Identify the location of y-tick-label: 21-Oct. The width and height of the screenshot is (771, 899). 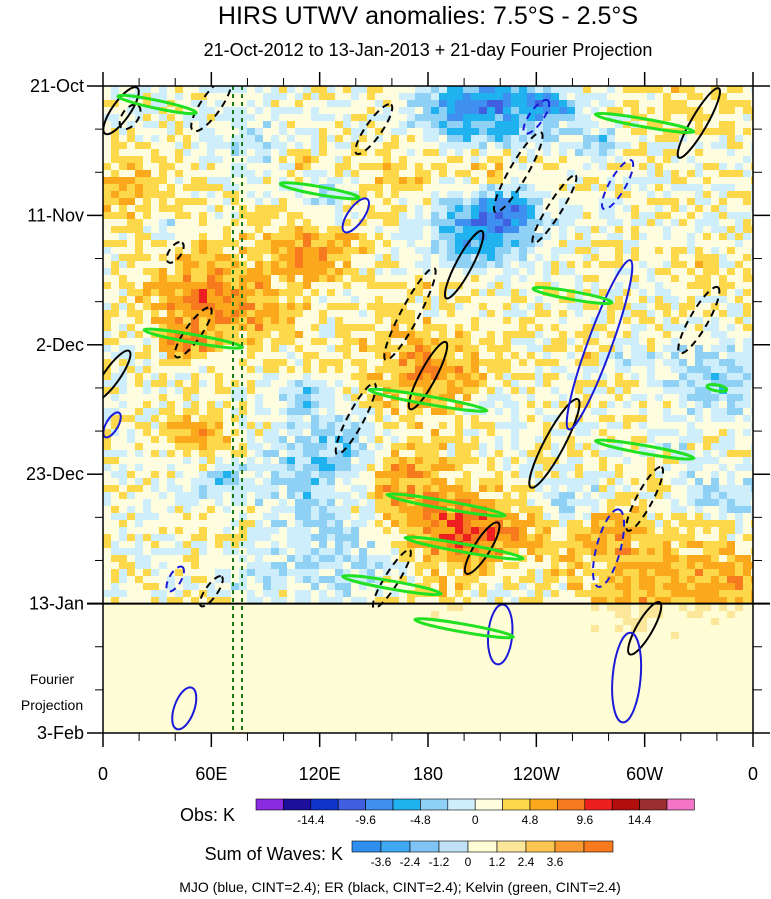
(57, 86).